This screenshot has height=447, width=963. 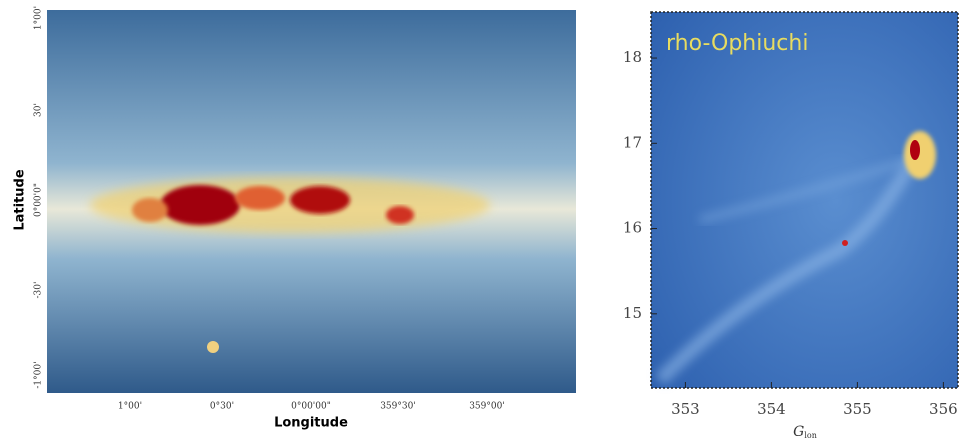 What do you see at coordinates (311, 423) in the screenshot?
I see `x-axis-label: Longitude` at bounding box center [311, 423].